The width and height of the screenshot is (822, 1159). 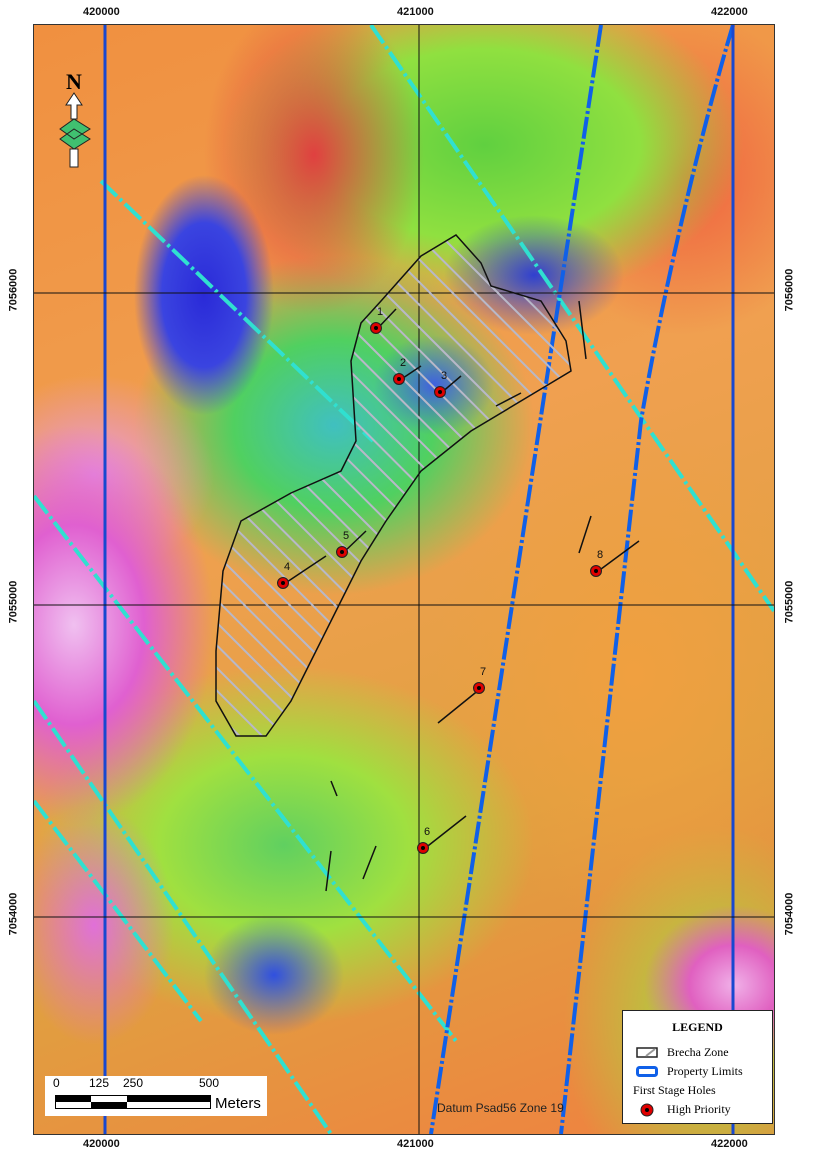 What do you see at coordinates (444, 376) in the screenshot?
I see `drill-hole-label: 3` at bounding box center [444, 376].